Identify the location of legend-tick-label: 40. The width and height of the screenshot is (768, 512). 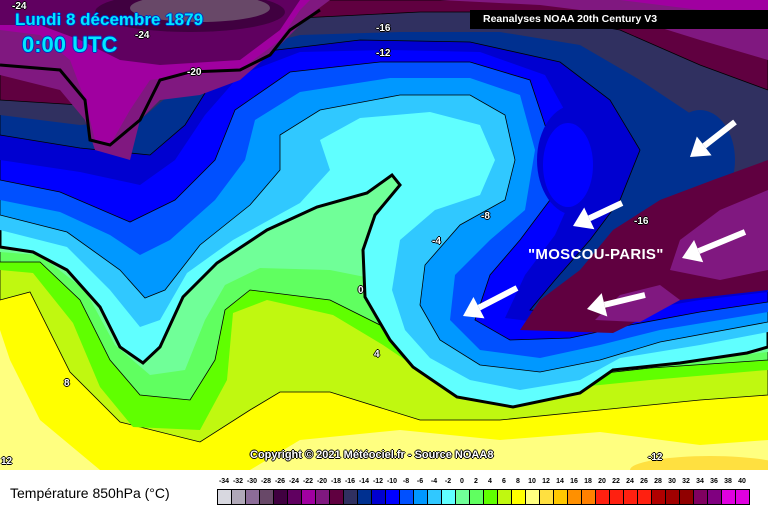
(742, 481).